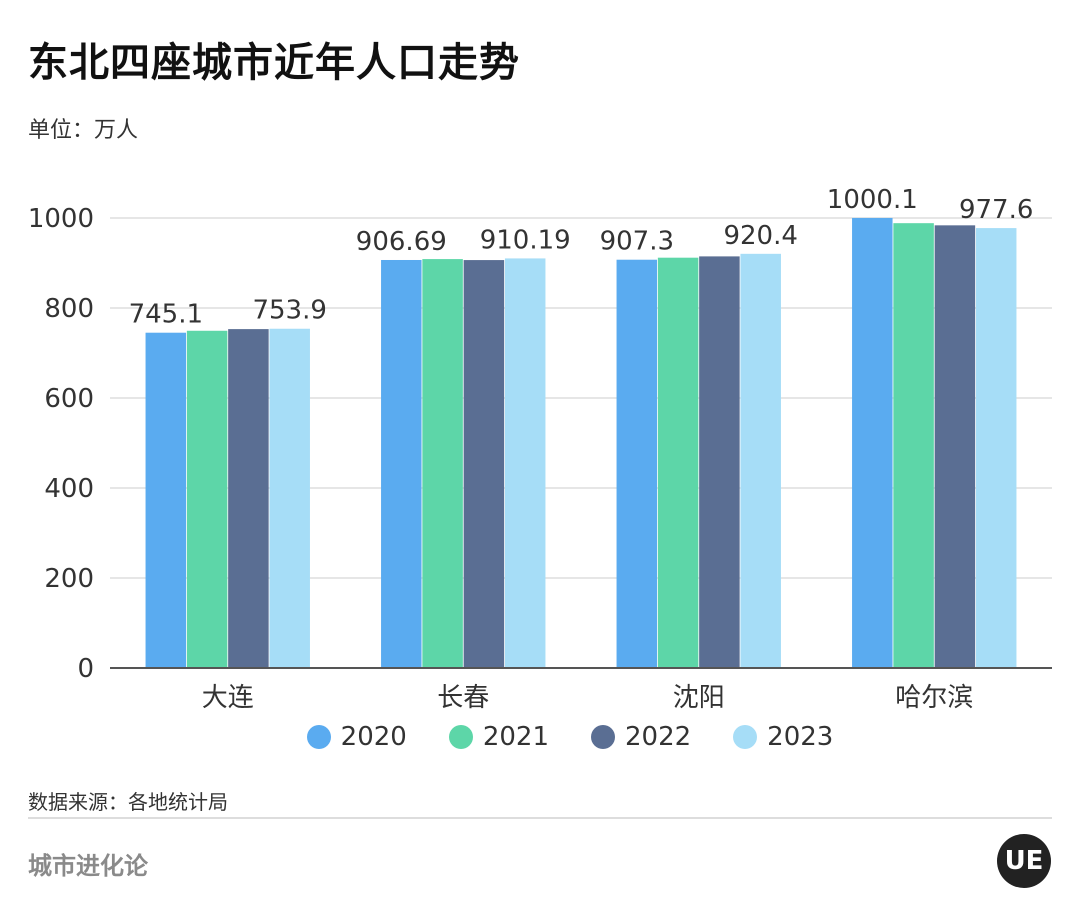 The height and width of the screenshot is (918, 1080). I want to click on y-tick-label: 200, so click(69, 579).